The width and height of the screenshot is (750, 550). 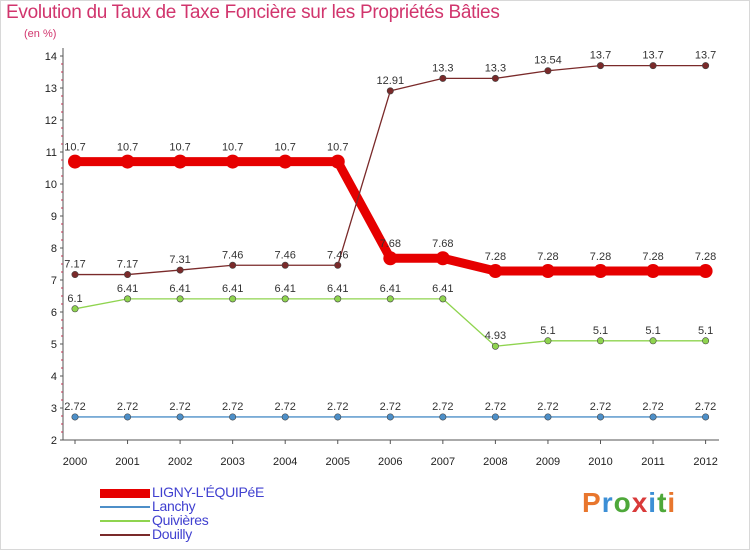 What do you see at coordinates (705, 462) in the screenshot?
I see `x-tick-label: 2012` at bounding box center [705, 462].